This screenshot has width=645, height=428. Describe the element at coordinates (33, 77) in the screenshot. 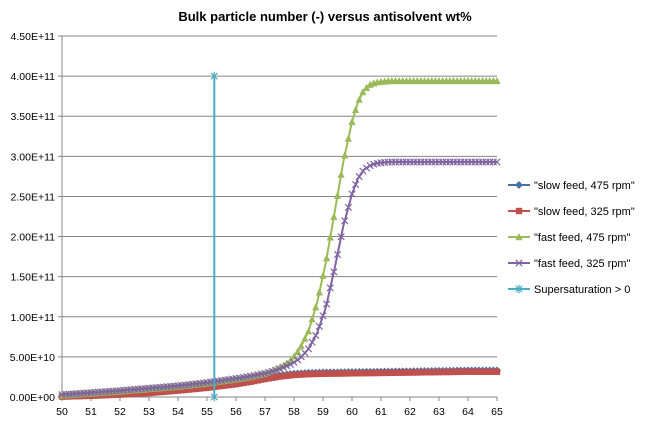

I see `y-tick-label: 4.00E+11` at that location.